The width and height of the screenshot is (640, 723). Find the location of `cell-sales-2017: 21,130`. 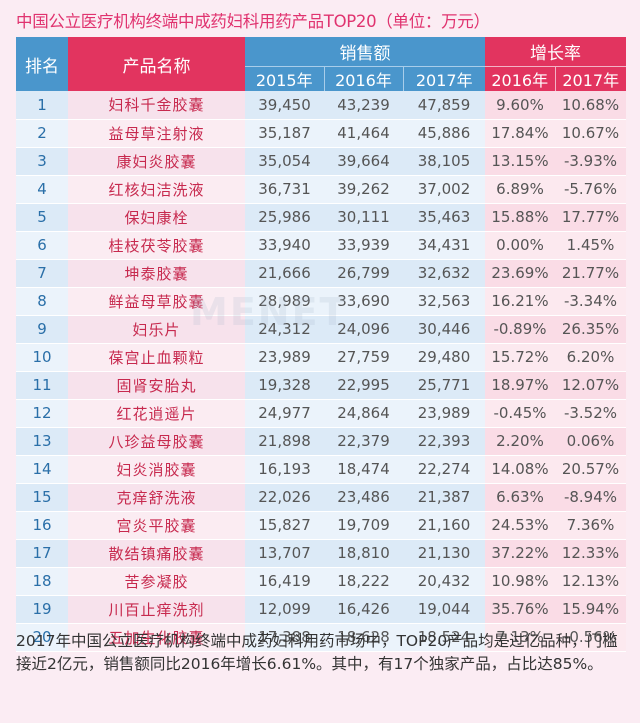

cell-sales-2017: 21,130 is located at coordinates (444, 553).